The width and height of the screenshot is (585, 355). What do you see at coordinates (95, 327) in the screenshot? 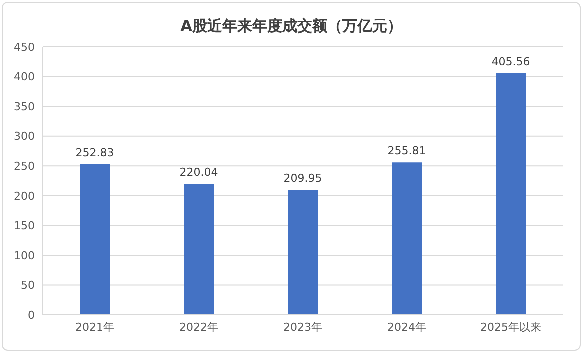
I see `x-tick-label: 2021年` at bounding box center [95, 327].